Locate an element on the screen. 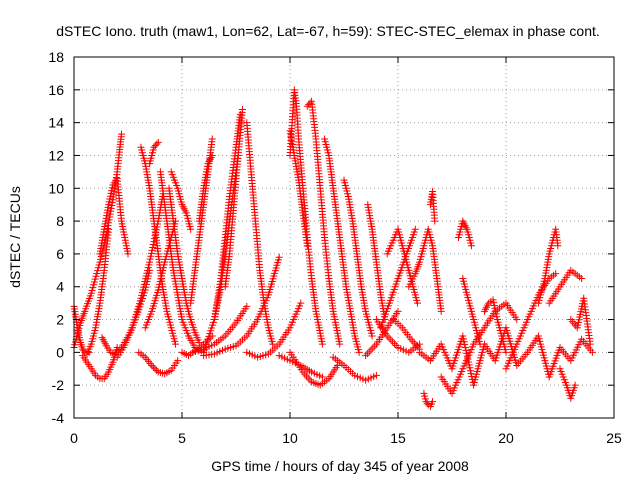 The width and height of the screenshot is (640, 480). y-tick-label: 4 is located at coordinates (60, 287).